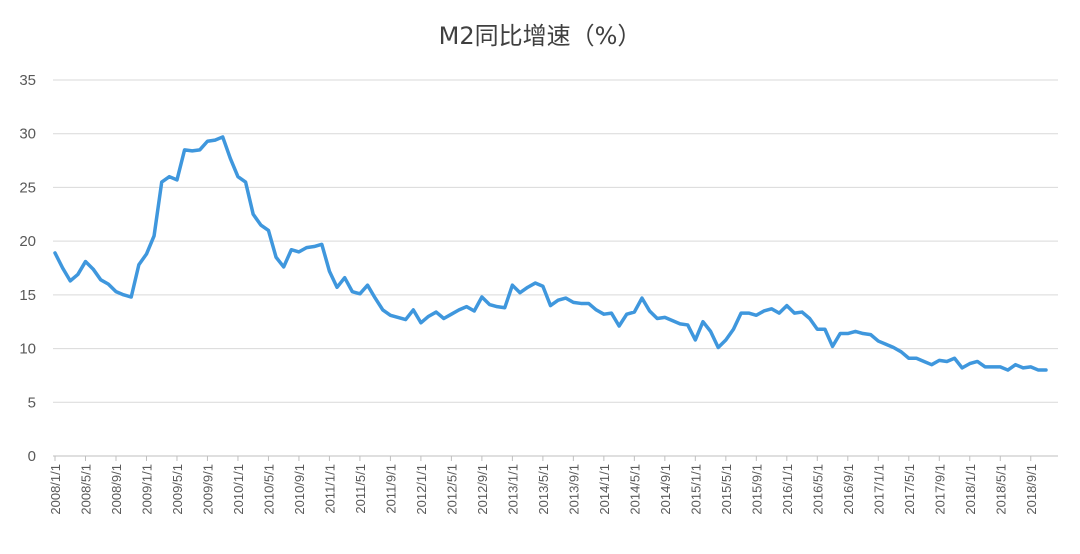  What do you see at coordinates (540, 36) in the screenshot?
I see `chart-title: M2同比增速（%）` at bounding box center [540, 36].